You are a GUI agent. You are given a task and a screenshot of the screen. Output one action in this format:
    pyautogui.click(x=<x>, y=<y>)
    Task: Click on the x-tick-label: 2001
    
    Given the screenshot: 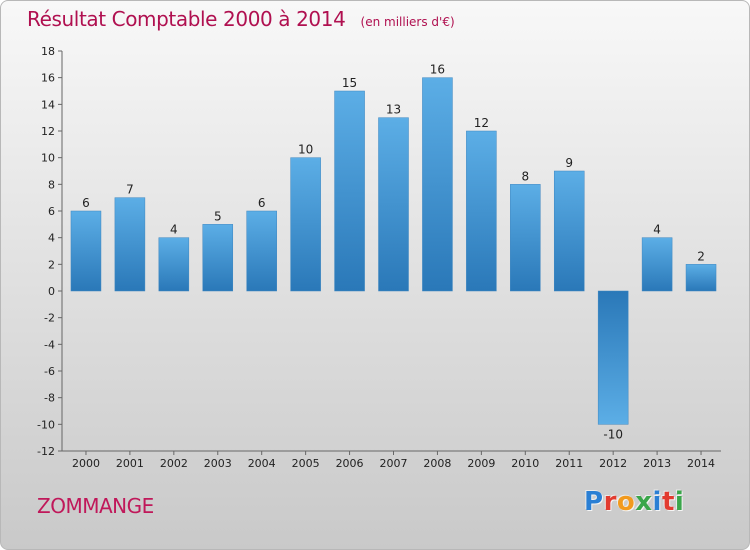 What is the action you would take?
    pyautogui.click(x=130, y=463)
    